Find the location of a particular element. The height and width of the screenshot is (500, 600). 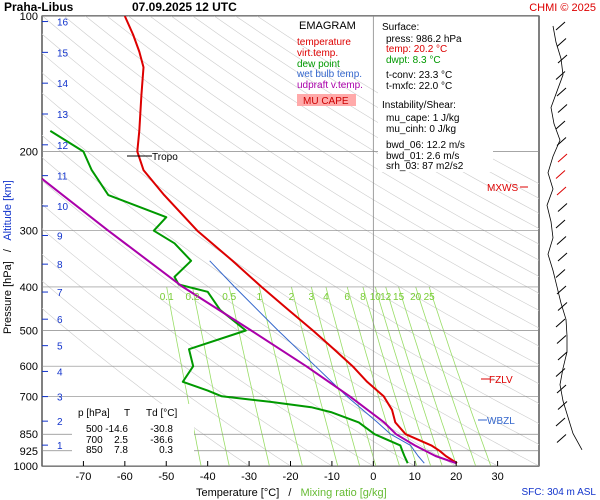

surface-dwpt: dwpt: 8.3 °C is located at coordinates (413, 60).